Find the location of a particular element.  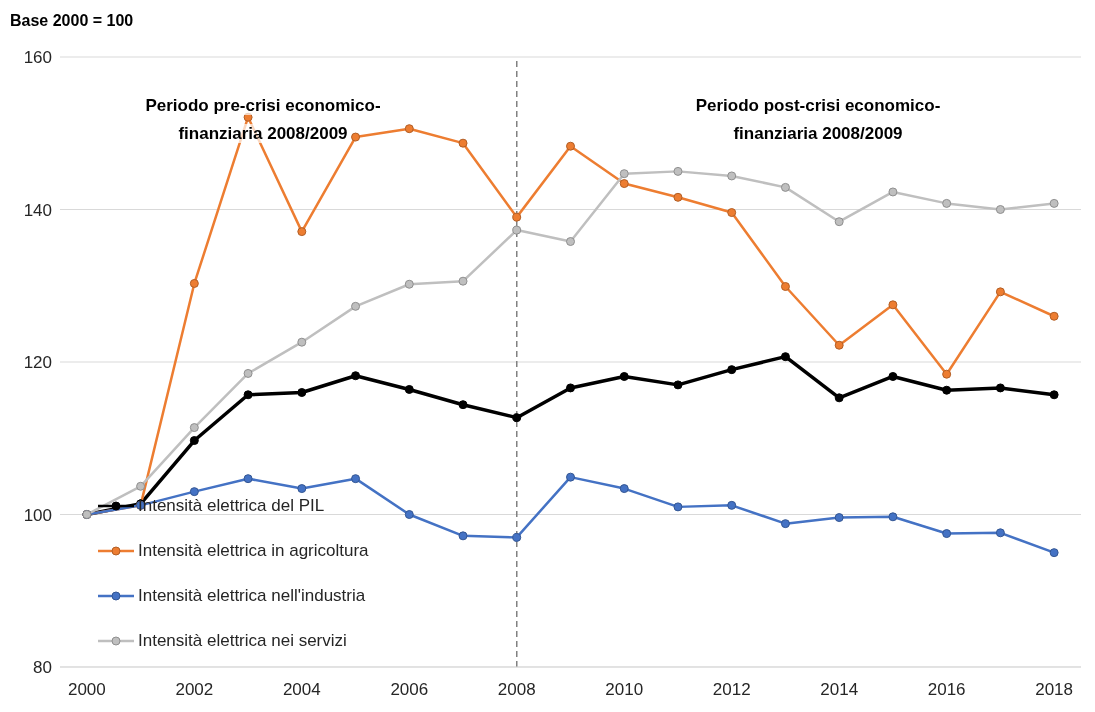

x-tick-label: 2004 is located at coordinates (301, 690).